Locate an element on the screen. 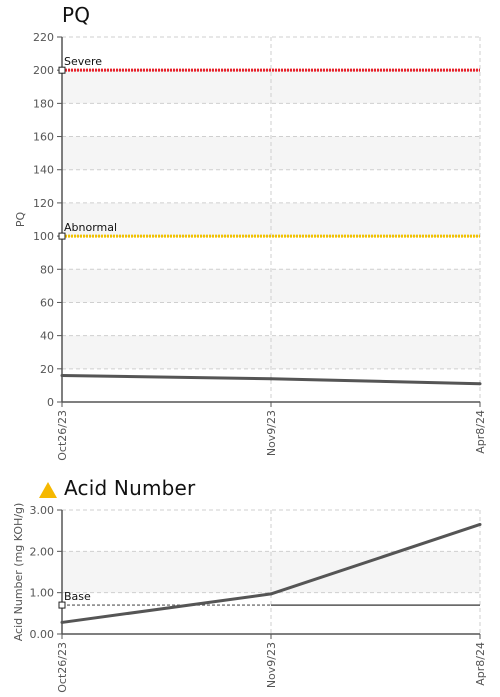 The image size is (500, 697). y-tick-label: 40 is located at coordinates (47, 336).